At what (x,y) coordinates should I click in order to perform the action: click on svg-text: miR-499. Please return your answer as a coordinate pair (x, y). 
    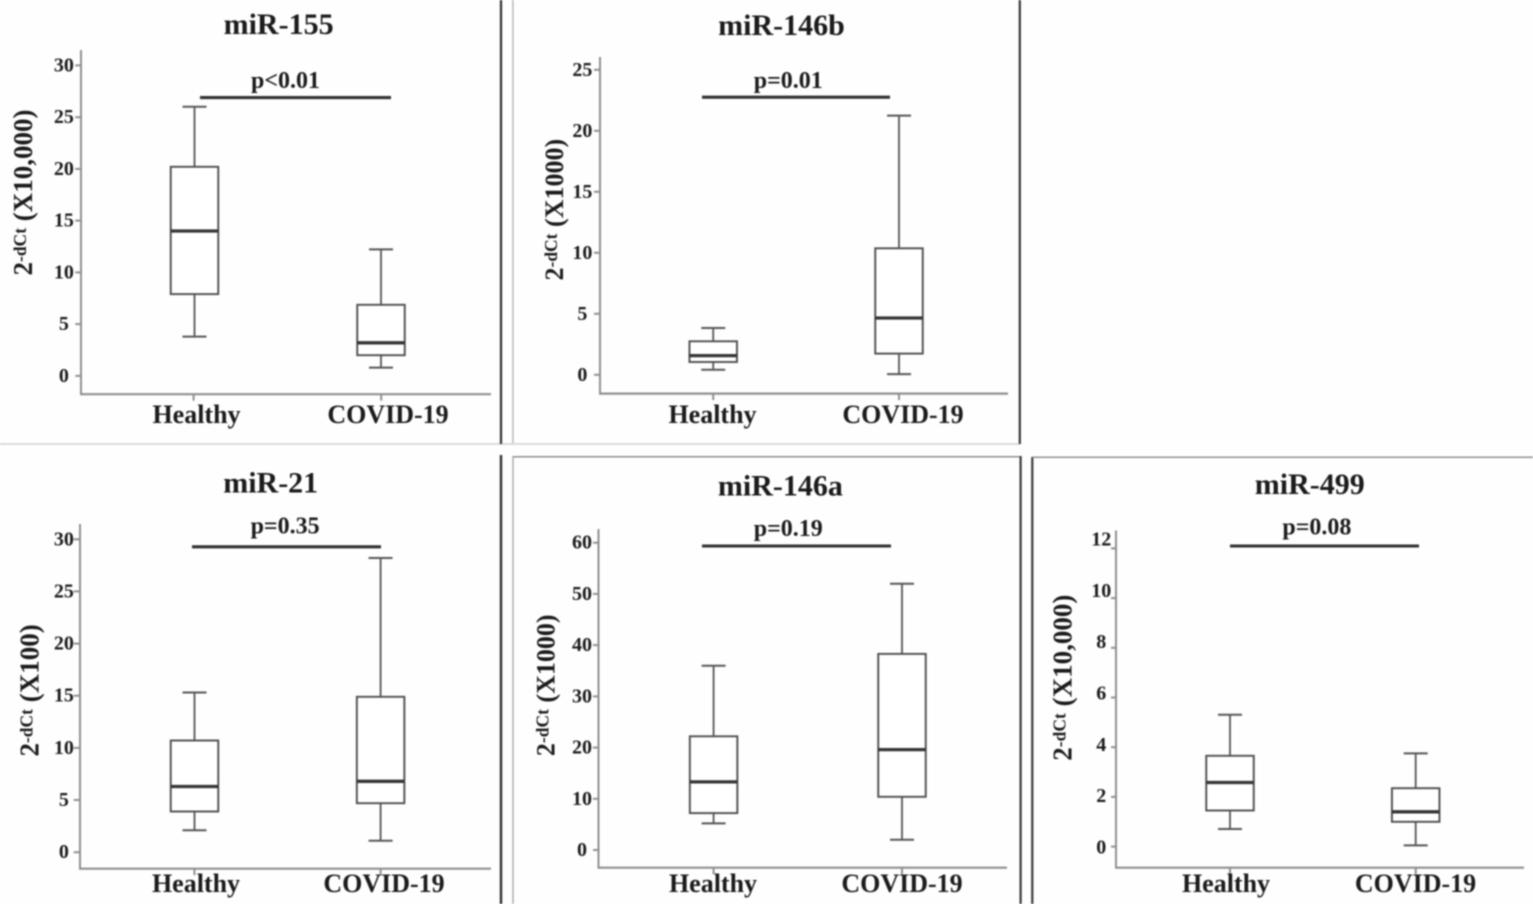
    Looking at the image, I should click on (1310, 484).